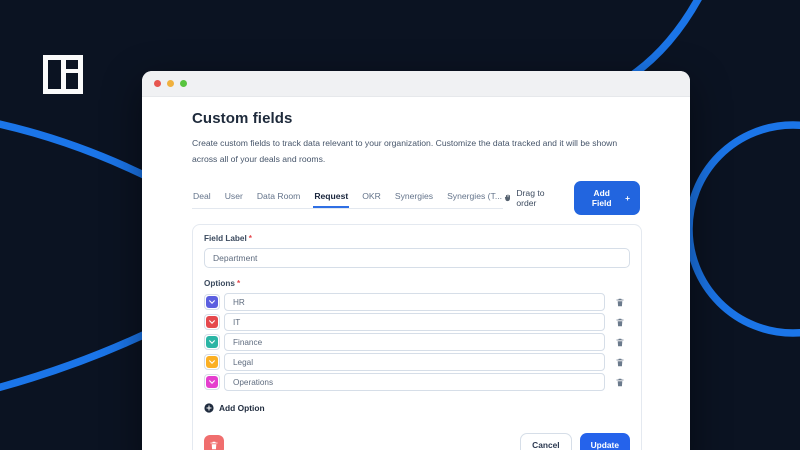 The width and height of the screenshot is (800, 450). Describe the element at coordinates (63, 77) in the screenshot. I see `brand-logo` at that location.